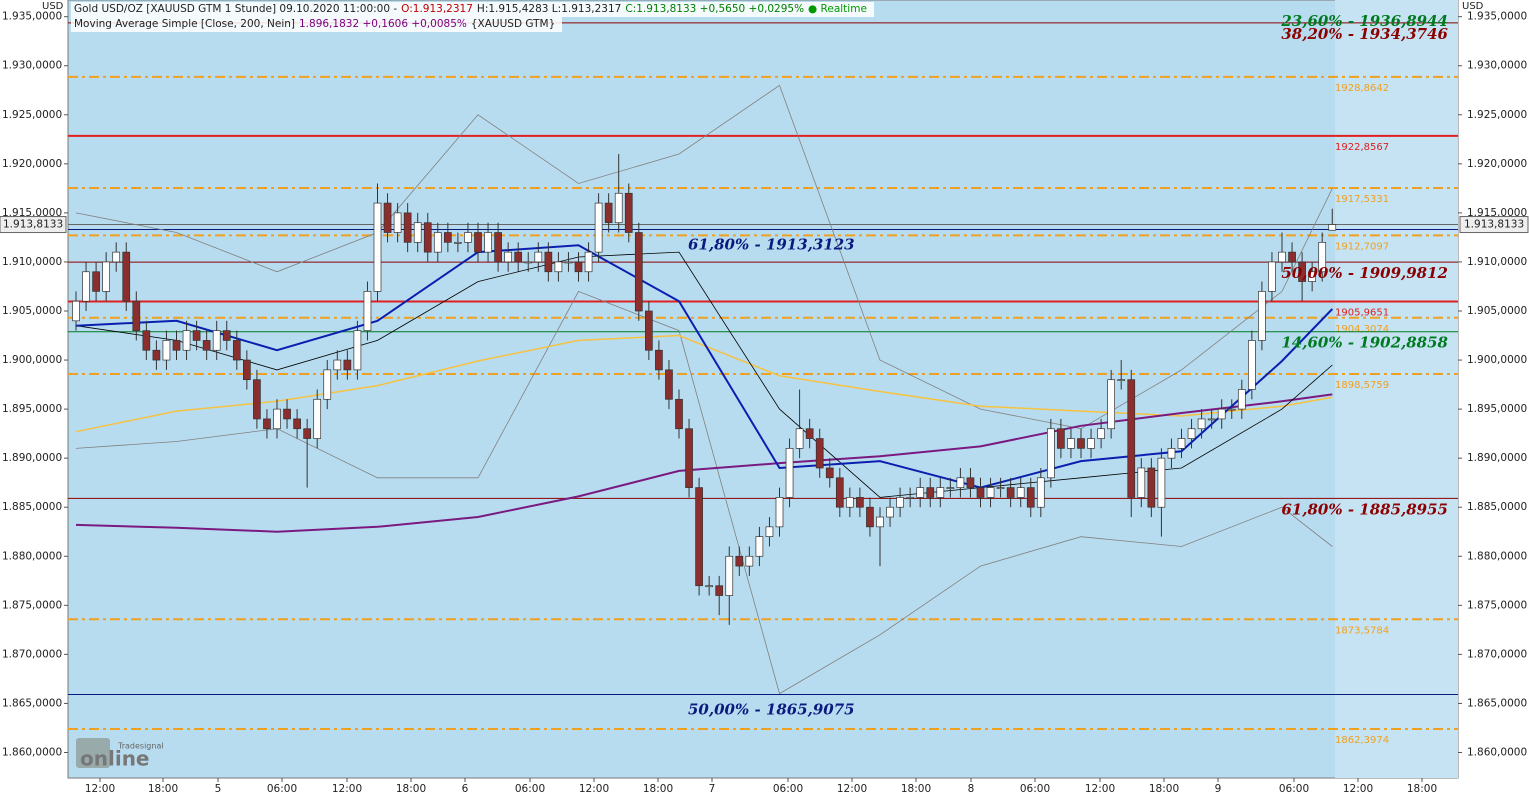 This screenshot has height=798, width=1529. I want to click on y-tick-label-right: 1.865,0000, so click(1497, 703).